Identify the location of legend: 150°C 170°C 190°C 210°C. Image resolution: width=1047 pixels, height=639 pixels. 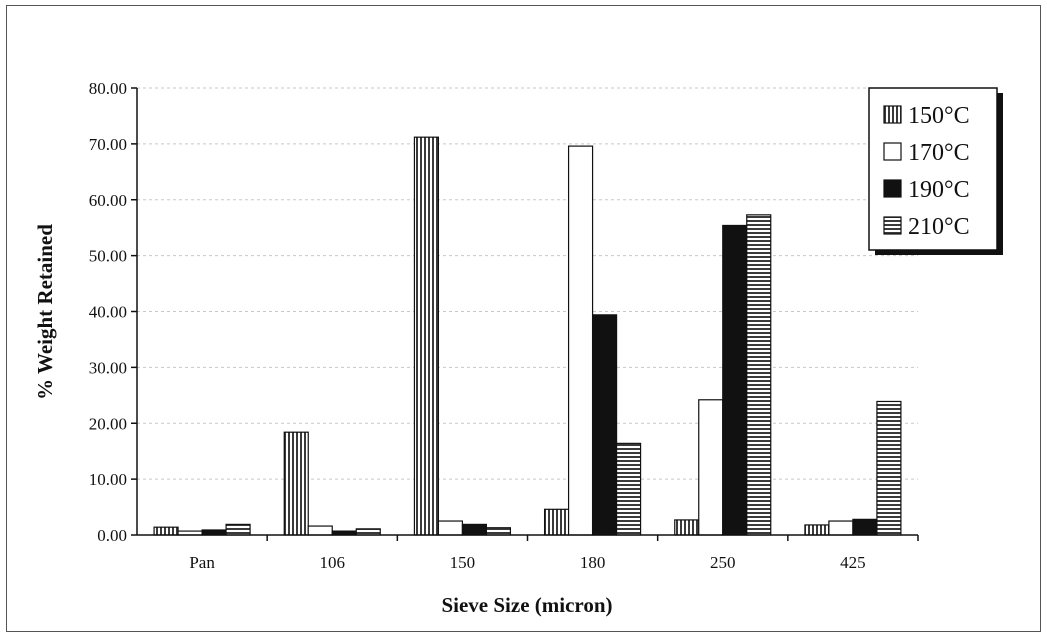
(935, 171).